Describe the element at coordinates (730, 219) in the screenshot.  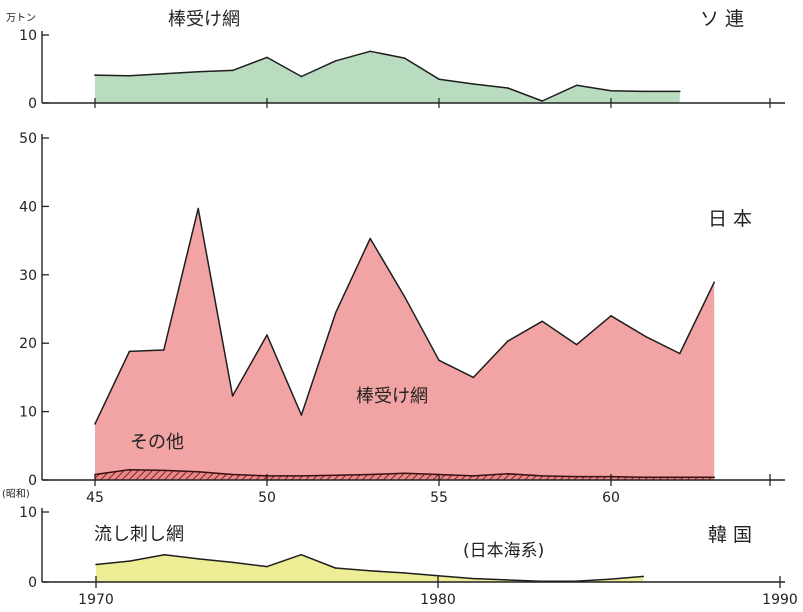
I see `panel-title-japan: 日 本` at that location.